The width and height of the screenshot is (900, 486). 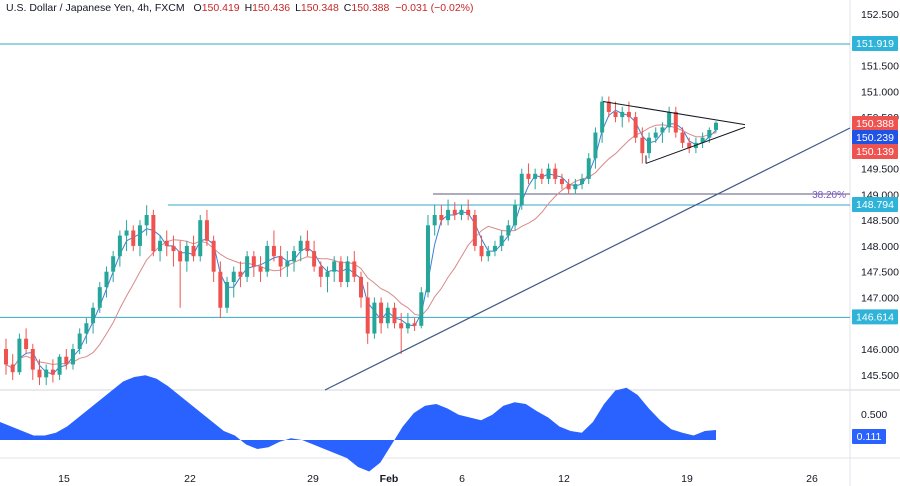 I want to click on time-tick-label: 29, so click(x=313, y=479).